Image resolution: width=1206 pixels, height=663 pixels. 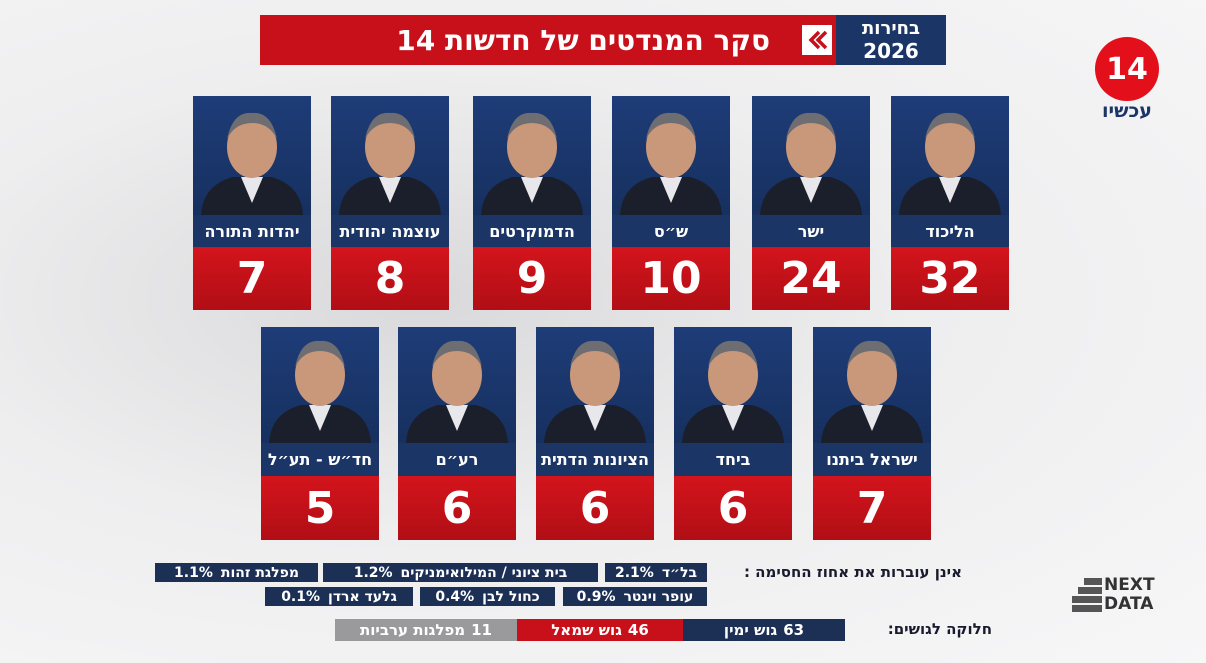 I want to click on brand-text: NEXT DATA, so click(x=1129, y=595).